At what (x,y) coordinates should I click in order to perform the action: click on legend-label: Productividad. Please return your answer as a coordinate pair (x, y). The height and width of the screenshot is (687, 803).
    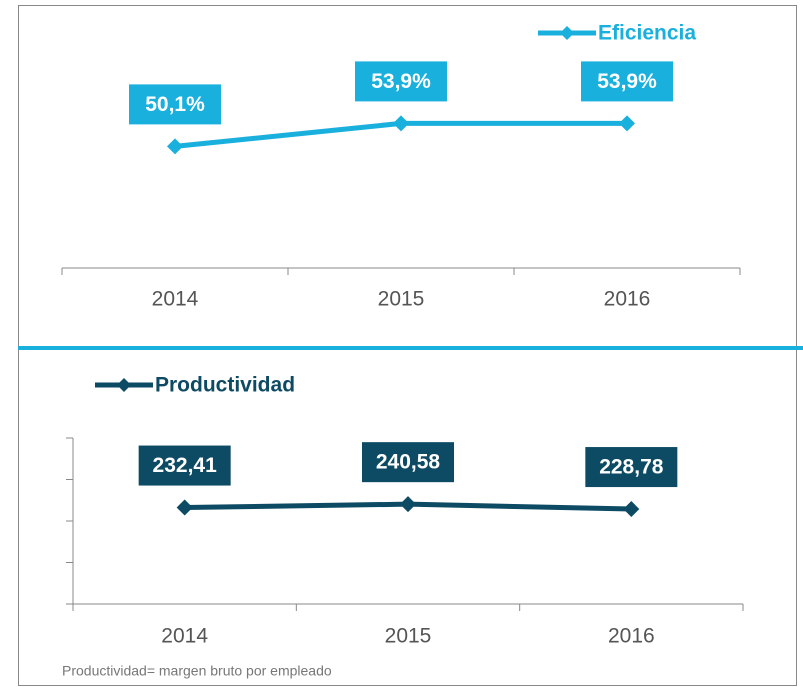
    Looking at the image, I should click on (225, 385).